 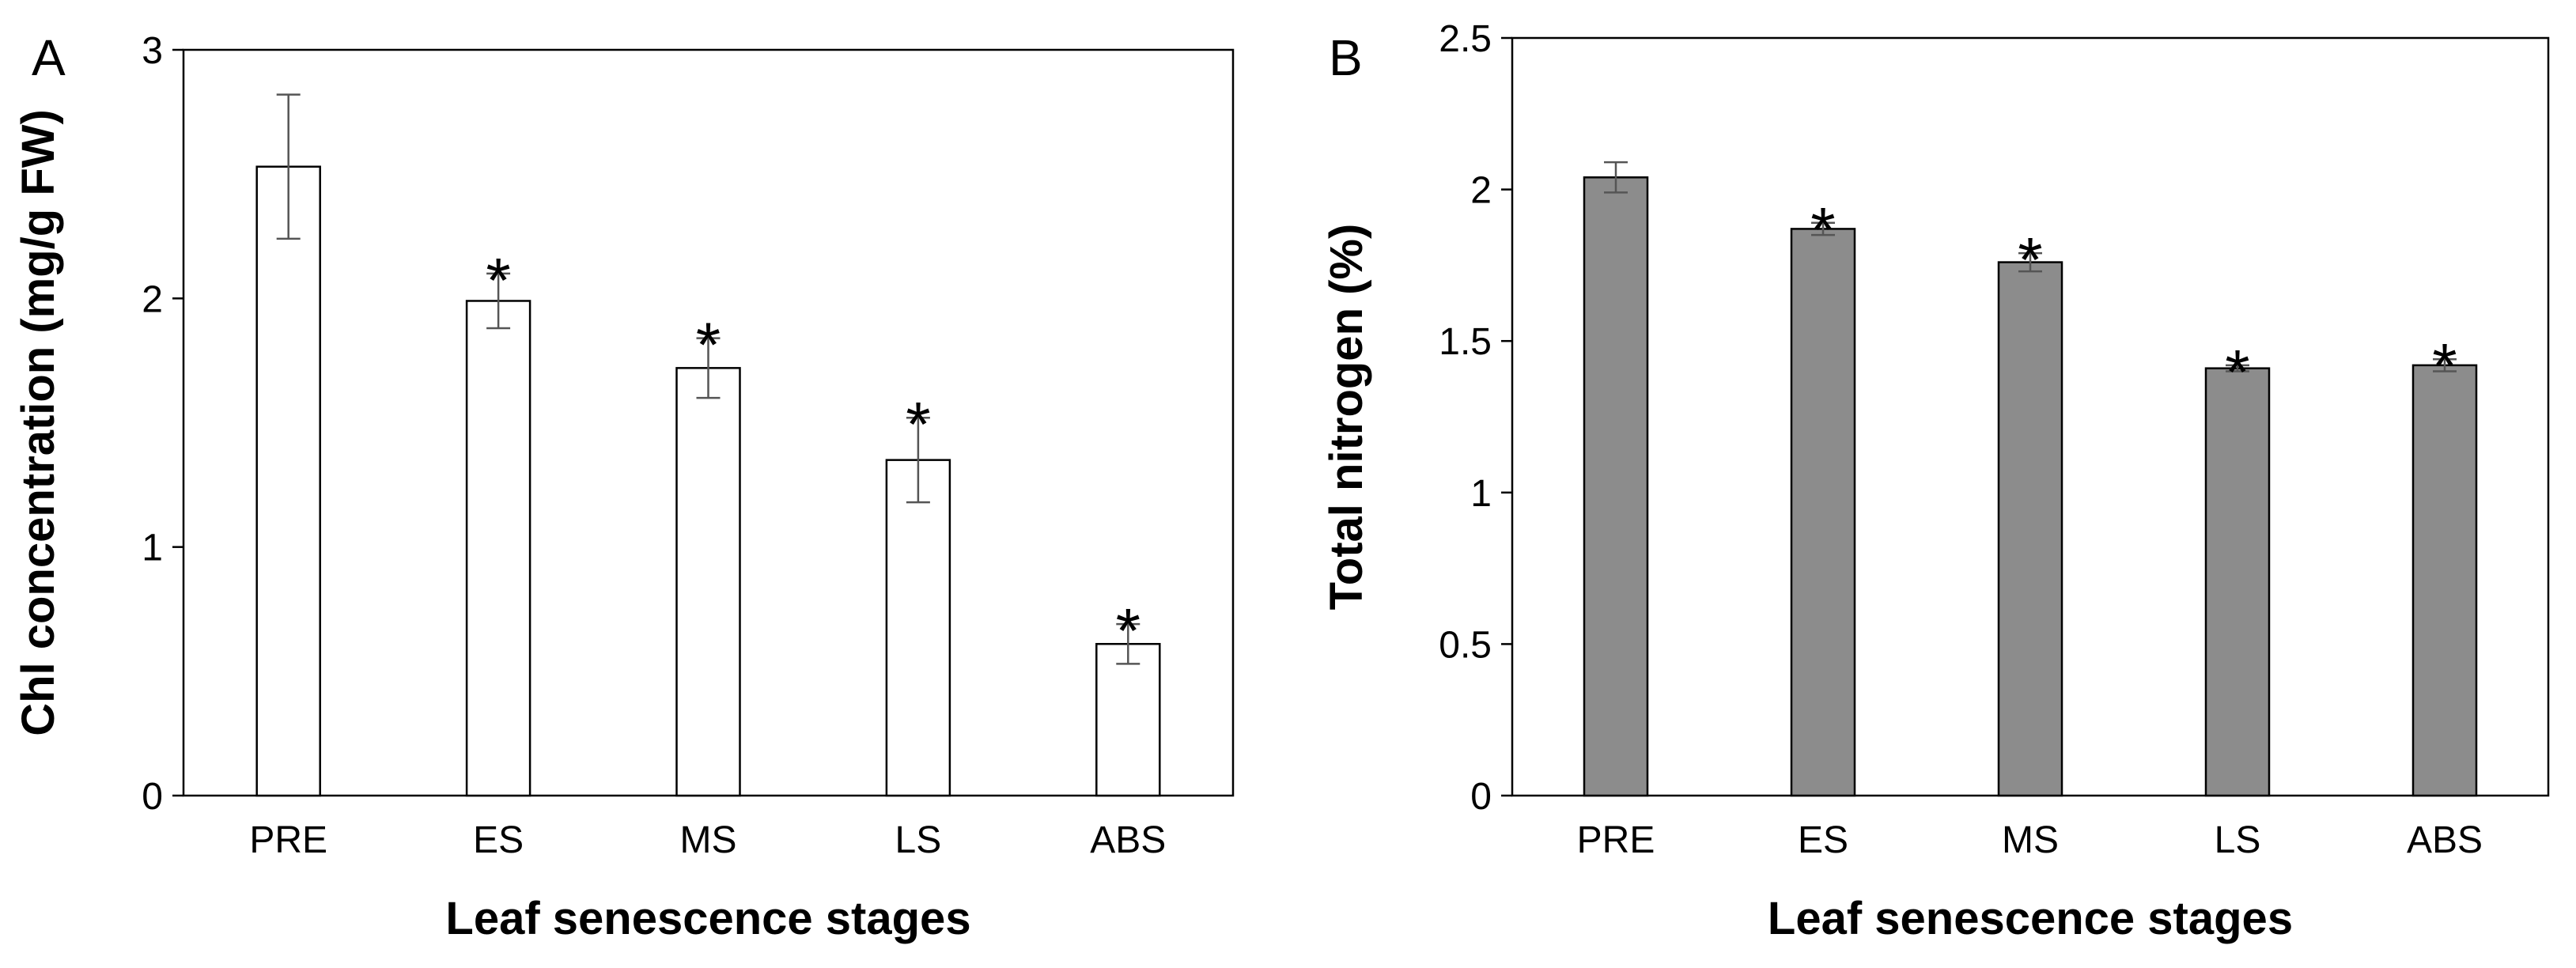 What do you see at coordinates (1346, 57) in the screenshot?
I see `panel-label: B` at bounding box center [1346, 57].